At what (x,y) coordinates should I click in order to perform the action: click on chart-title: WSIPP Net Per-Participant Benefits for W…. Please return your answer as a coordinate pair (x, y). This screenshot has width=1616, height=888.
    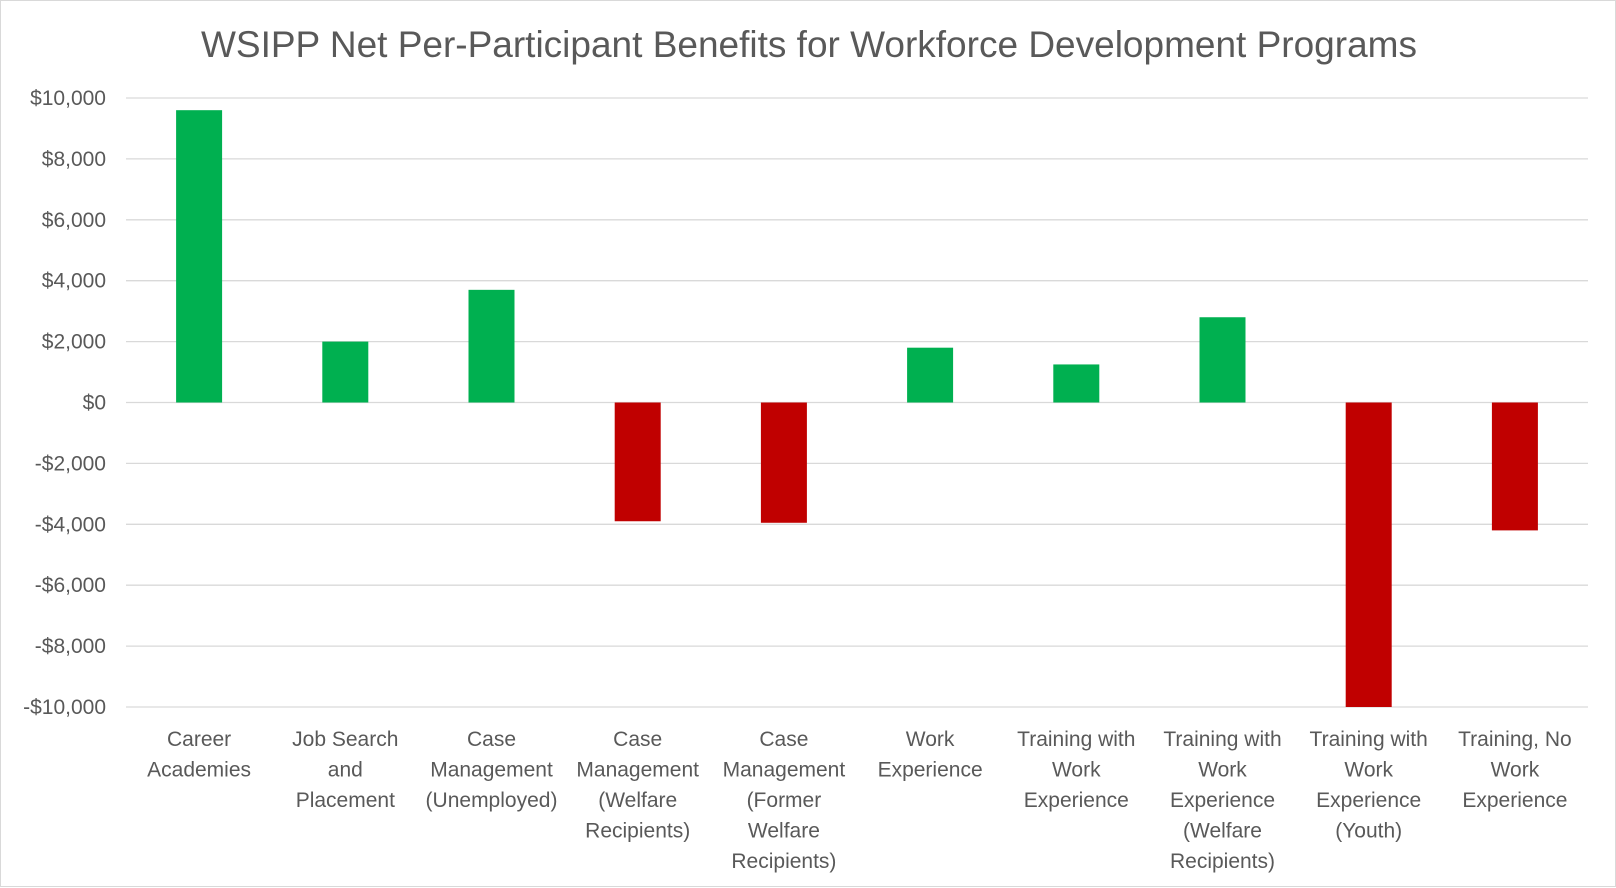
    Looking at the image, I should click on (809, 44).